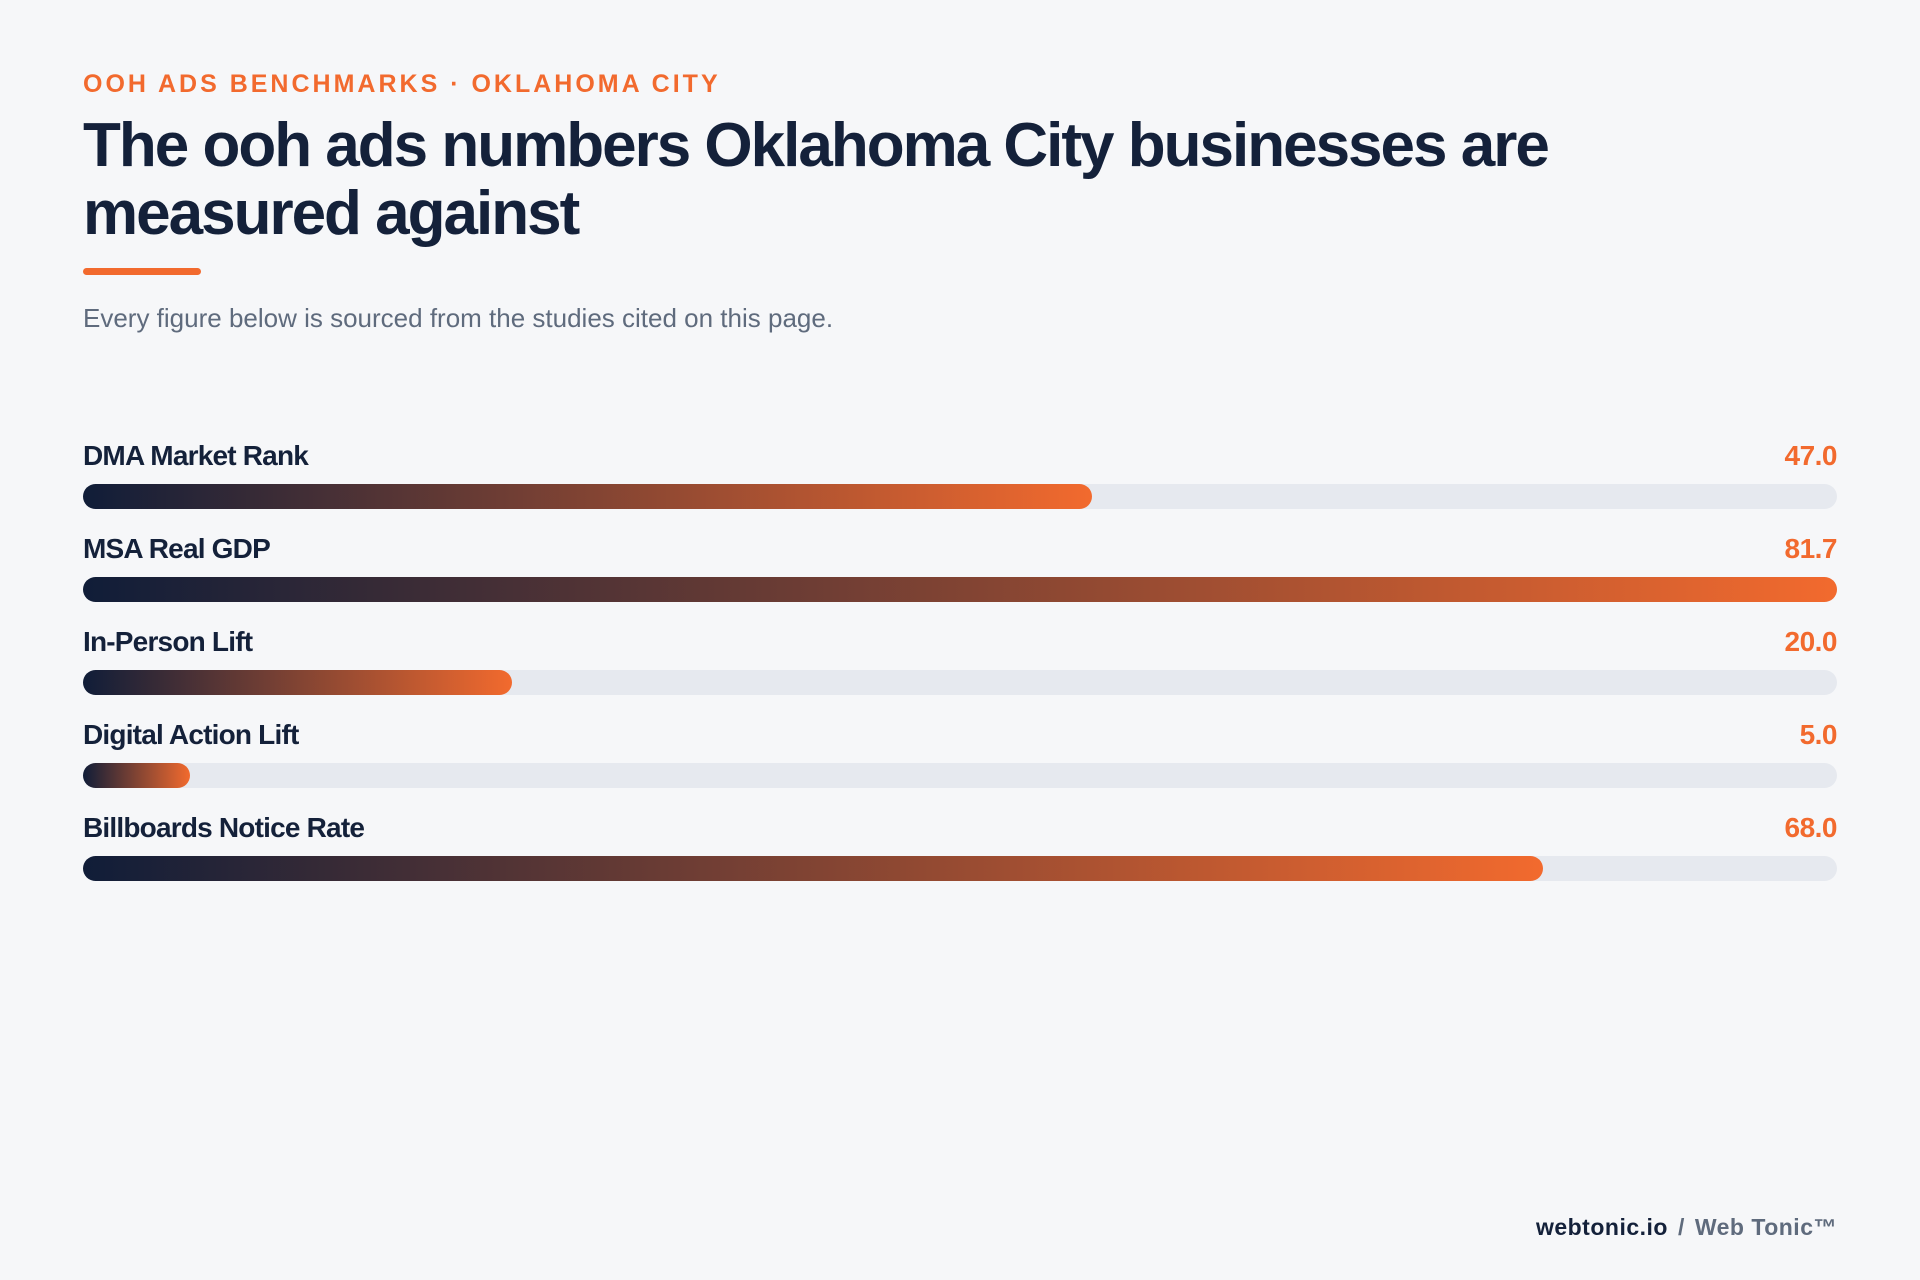 This screenshot has height=1280, width=1920. I want to click on title-accent-rule, so click(142, 271).